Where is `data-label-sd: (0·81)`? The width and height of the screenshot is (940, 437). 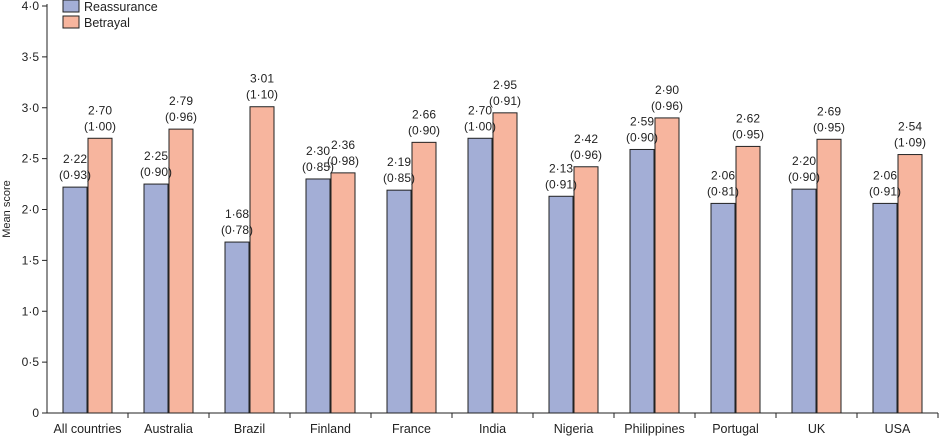
data-label-sd: (0·81) is located at coordinates (723, 191).